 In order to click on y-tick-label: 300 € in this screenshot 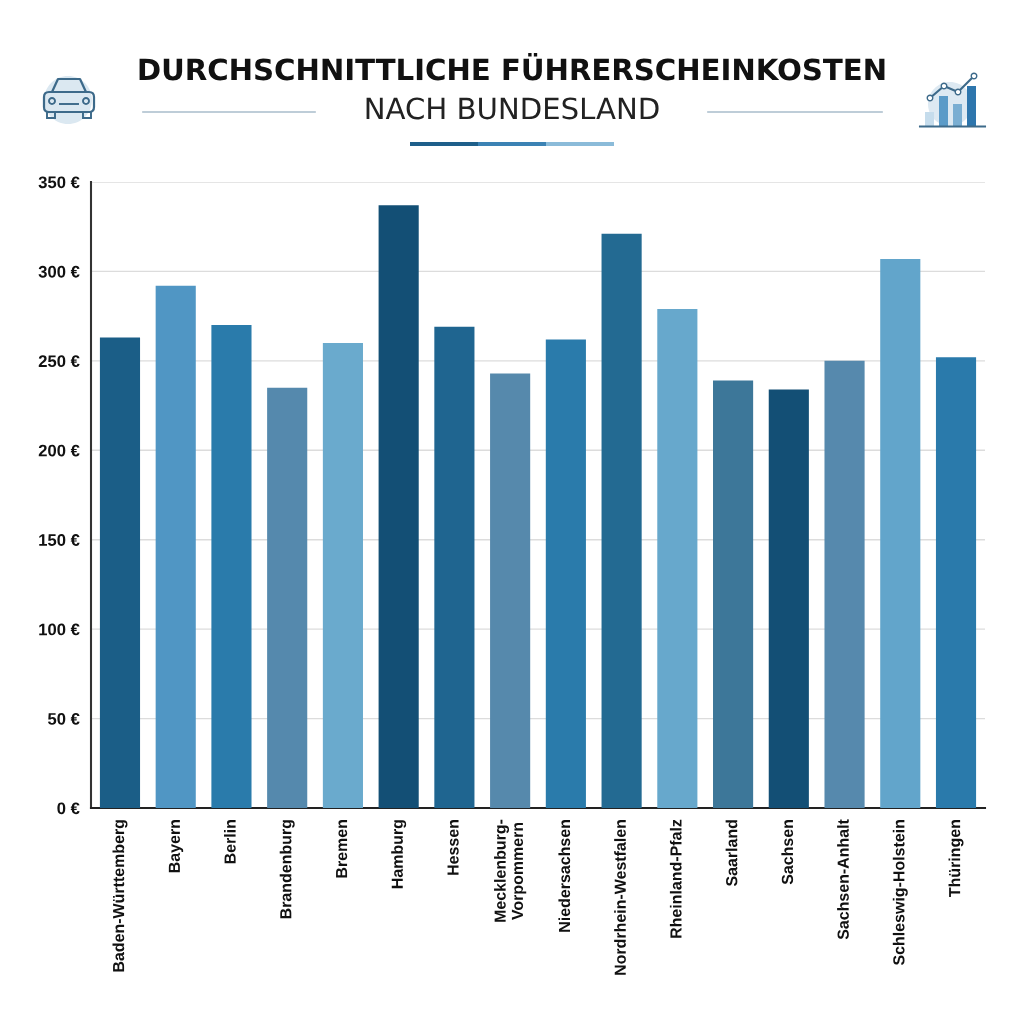, I will do `click(59, 271)`.